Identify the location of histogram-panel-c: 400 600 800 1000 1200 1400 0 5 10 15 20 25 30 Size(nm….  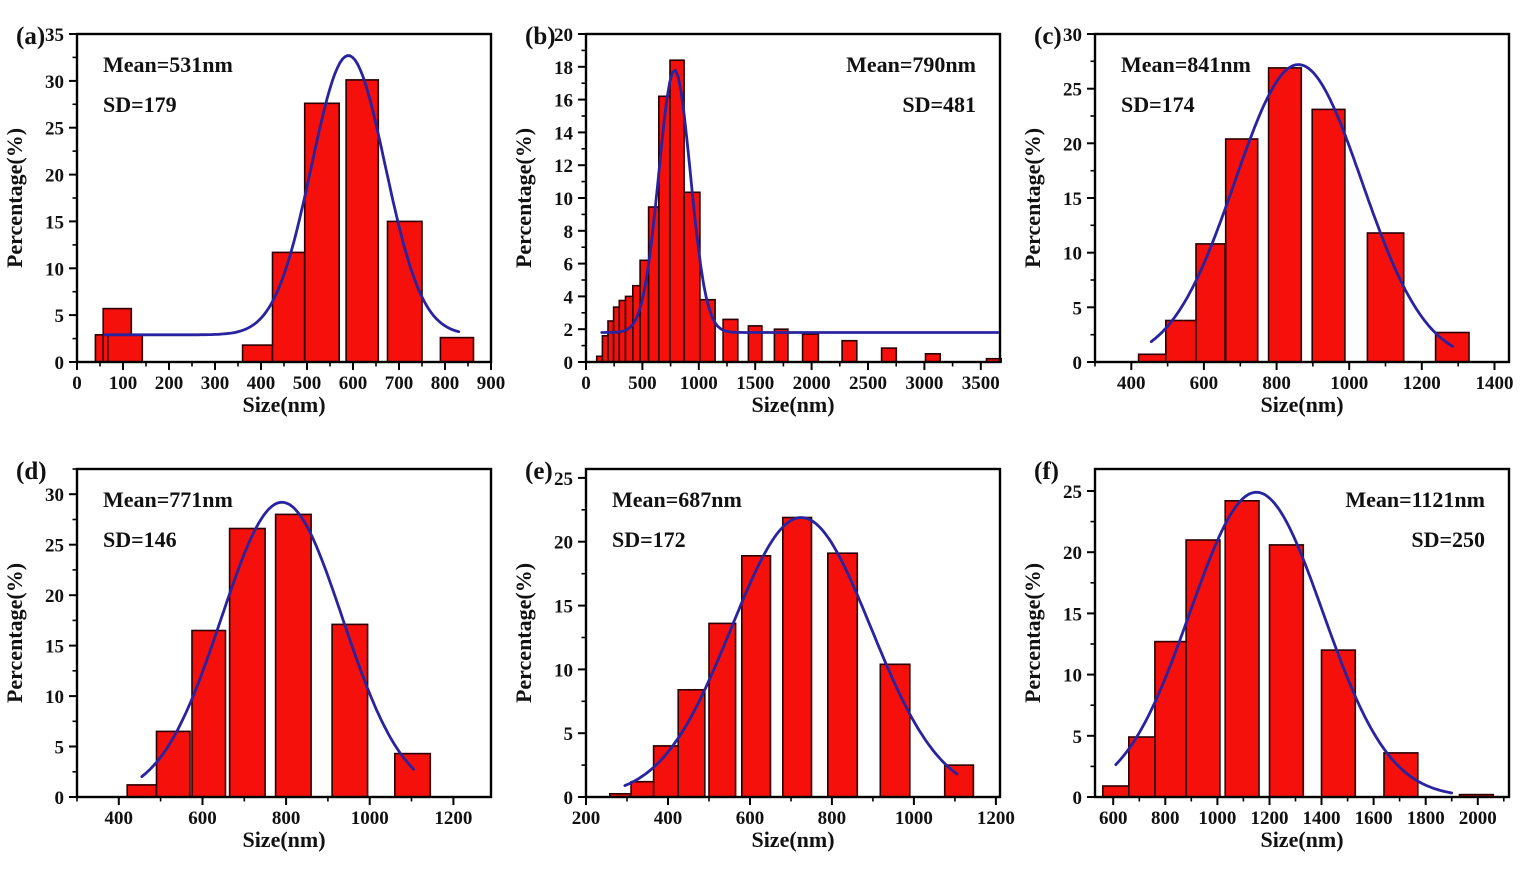
(1267, 220).